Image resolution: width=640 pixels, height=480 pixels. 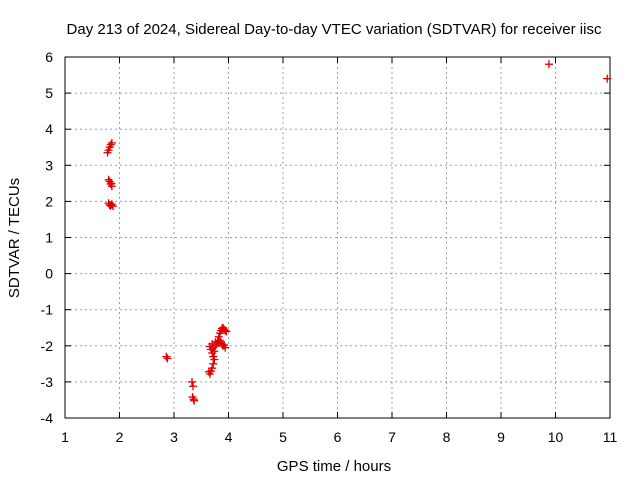 I want to click on x-tick-label: 6, so click(x=338, y=437).